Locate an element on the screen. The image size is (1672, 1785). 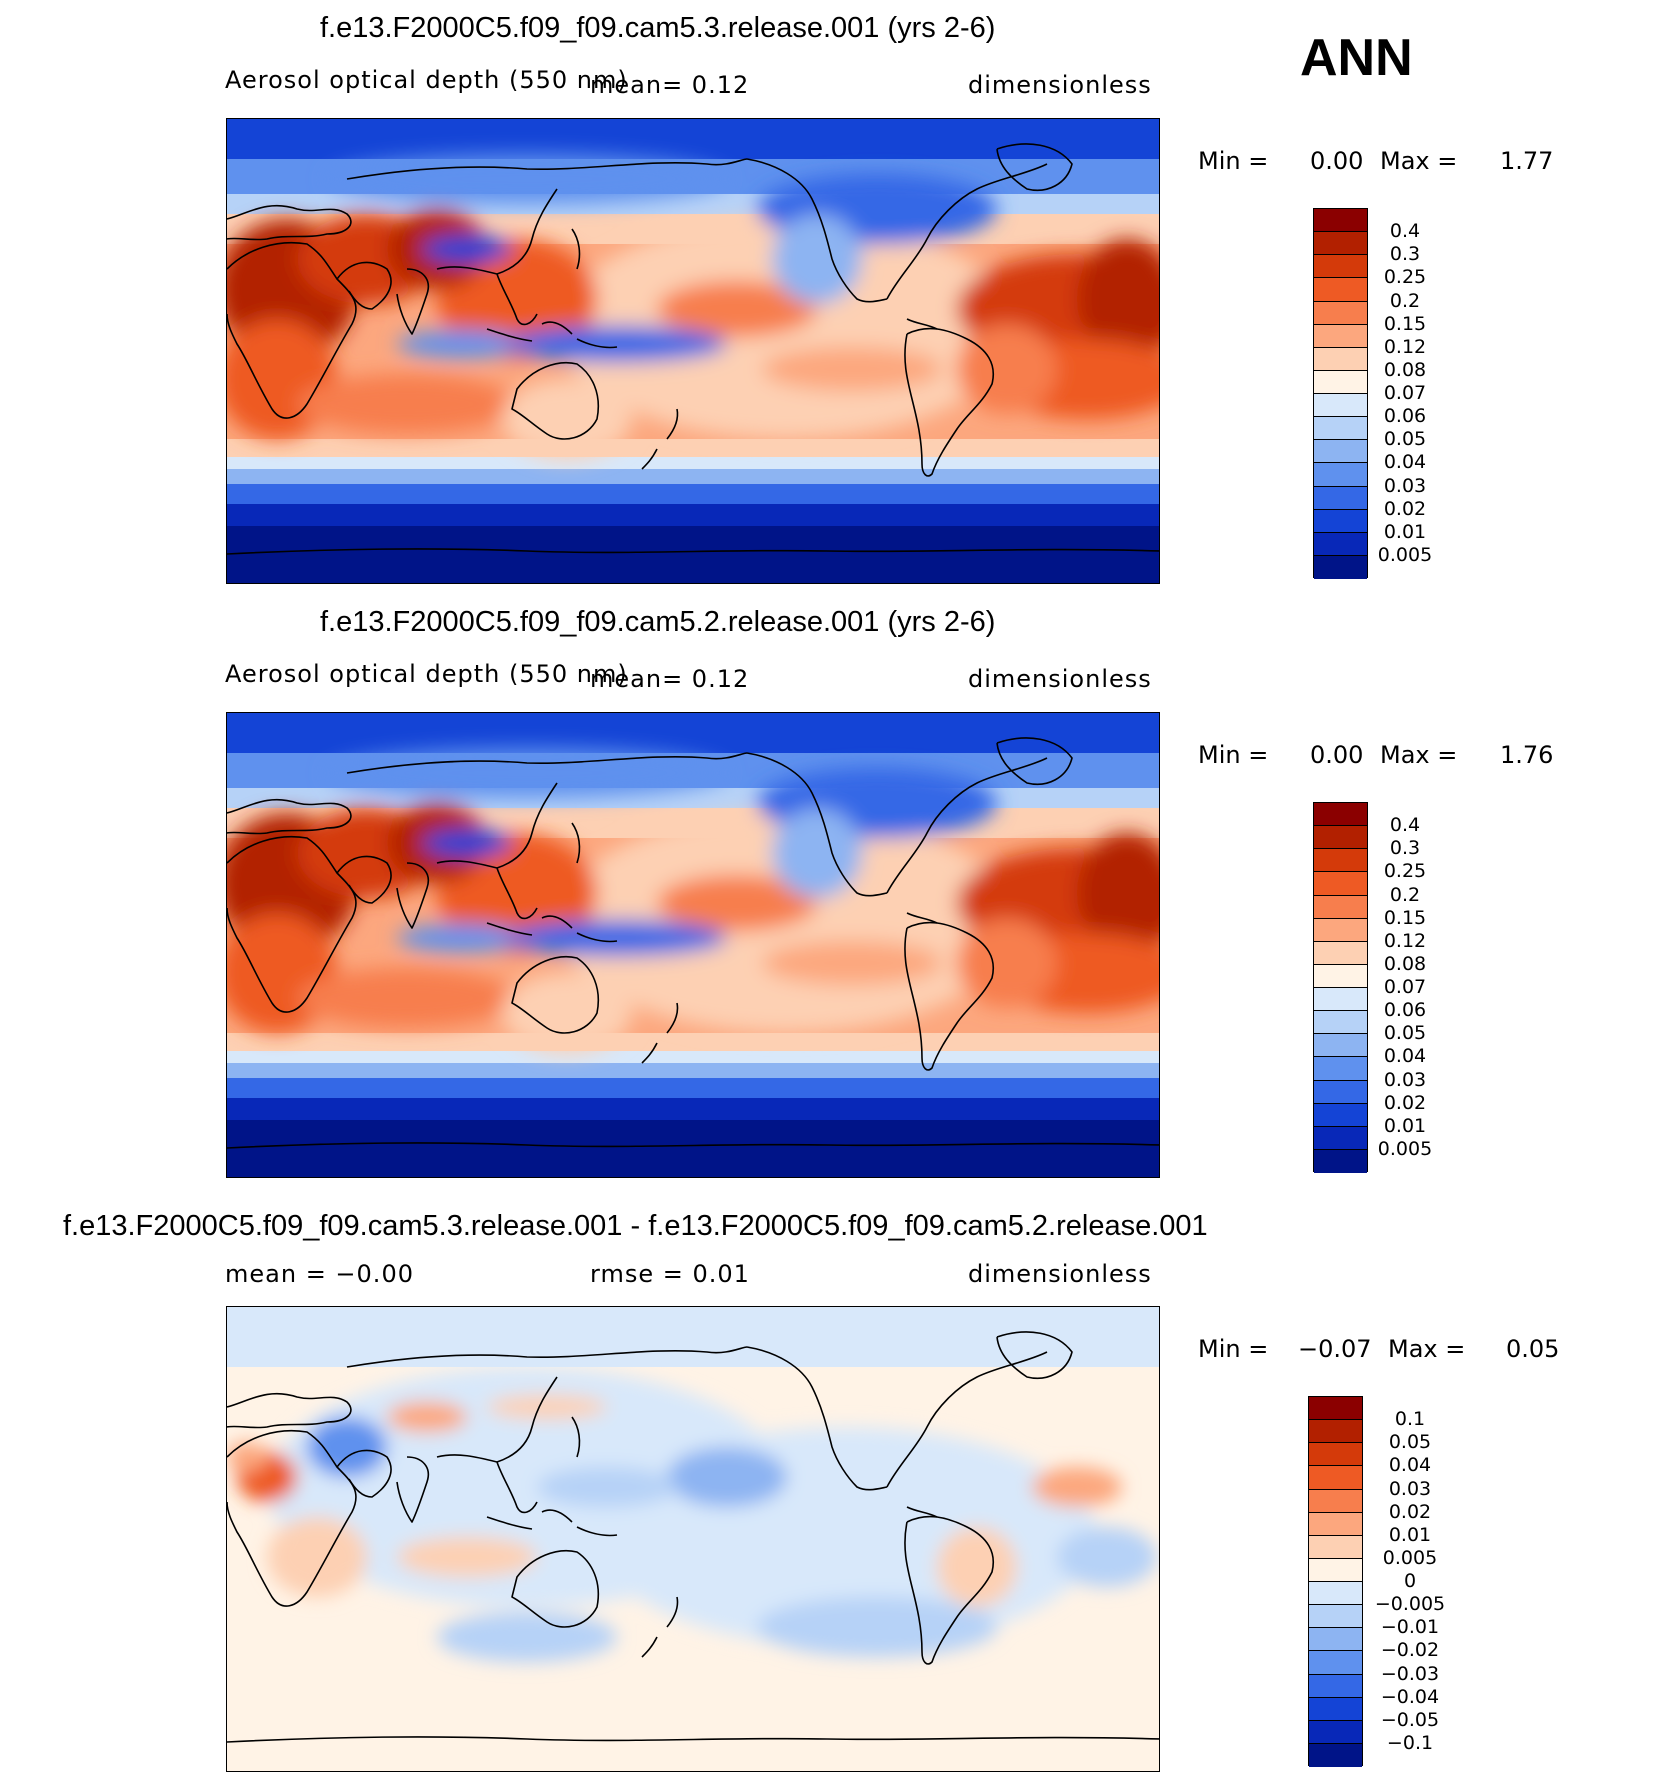
panel3-map is located at coordinates (693, 1539).